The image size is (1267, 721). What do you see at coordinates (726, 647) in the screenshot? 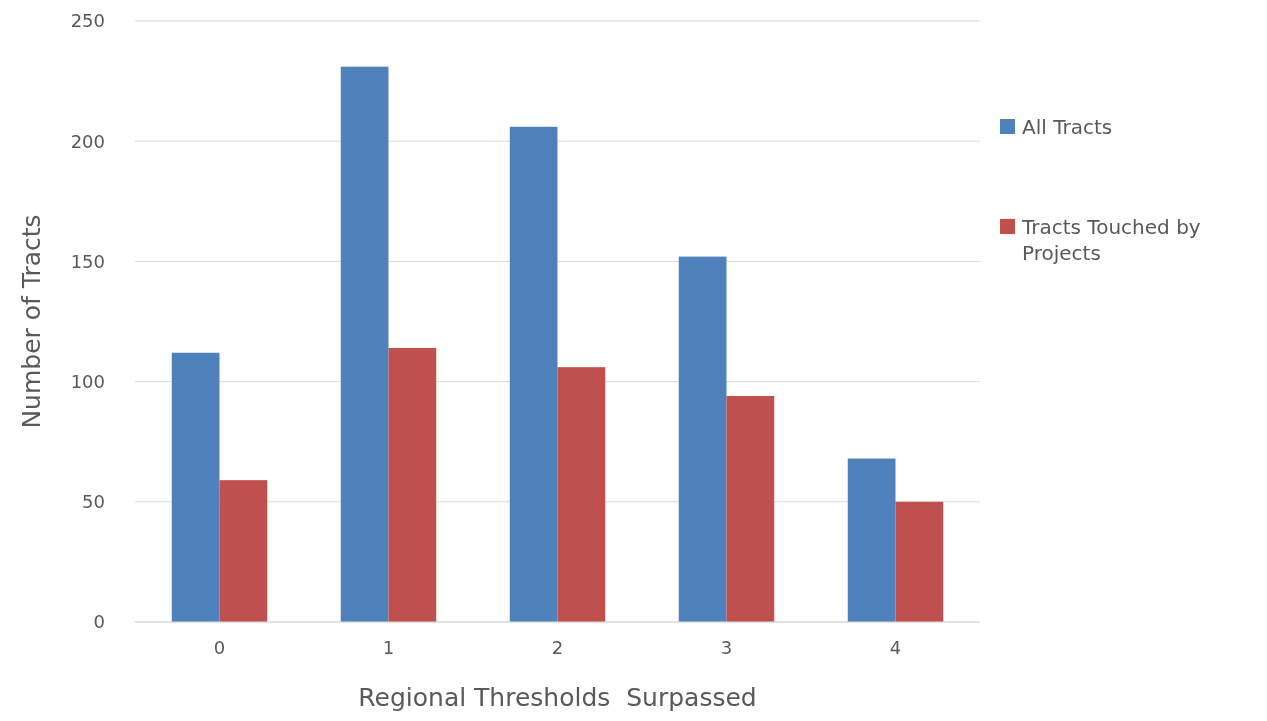
I see `x-tick-label: 3` at bounding box center [726, 647].